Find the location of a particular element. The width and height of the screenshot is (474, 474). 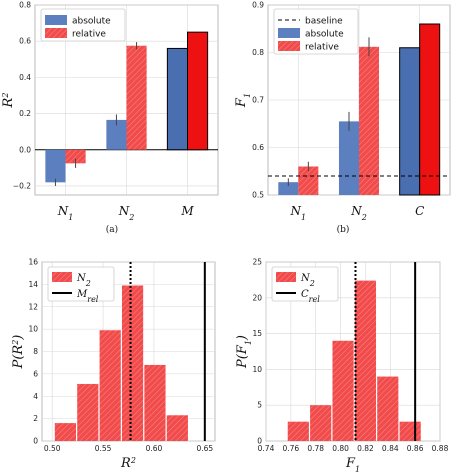

y-tick-label: 5 is located at coordinates (259, 405).